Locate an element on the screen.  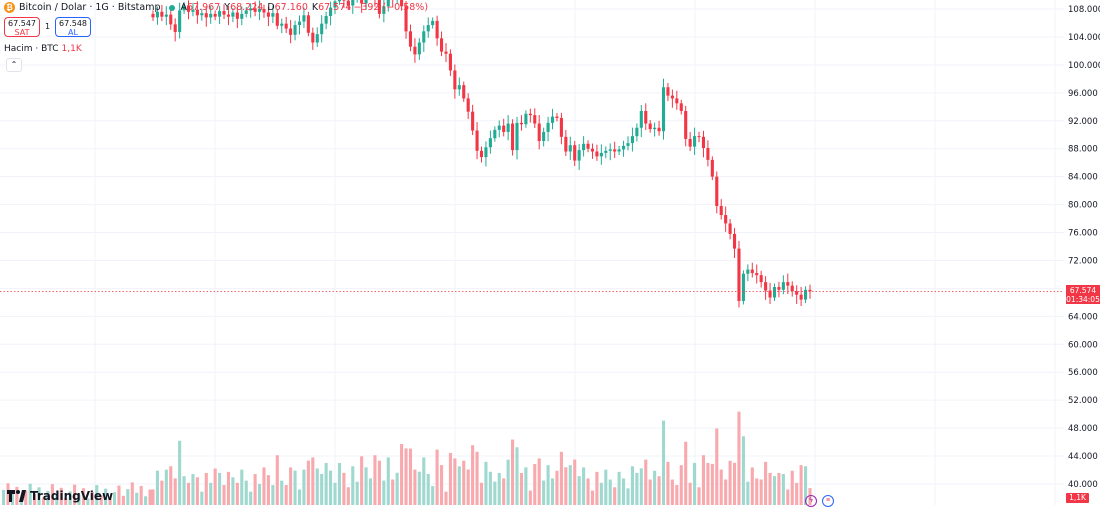
volume-legend: Hacim · BTC 1,1K is located at coordinates (43, 49).